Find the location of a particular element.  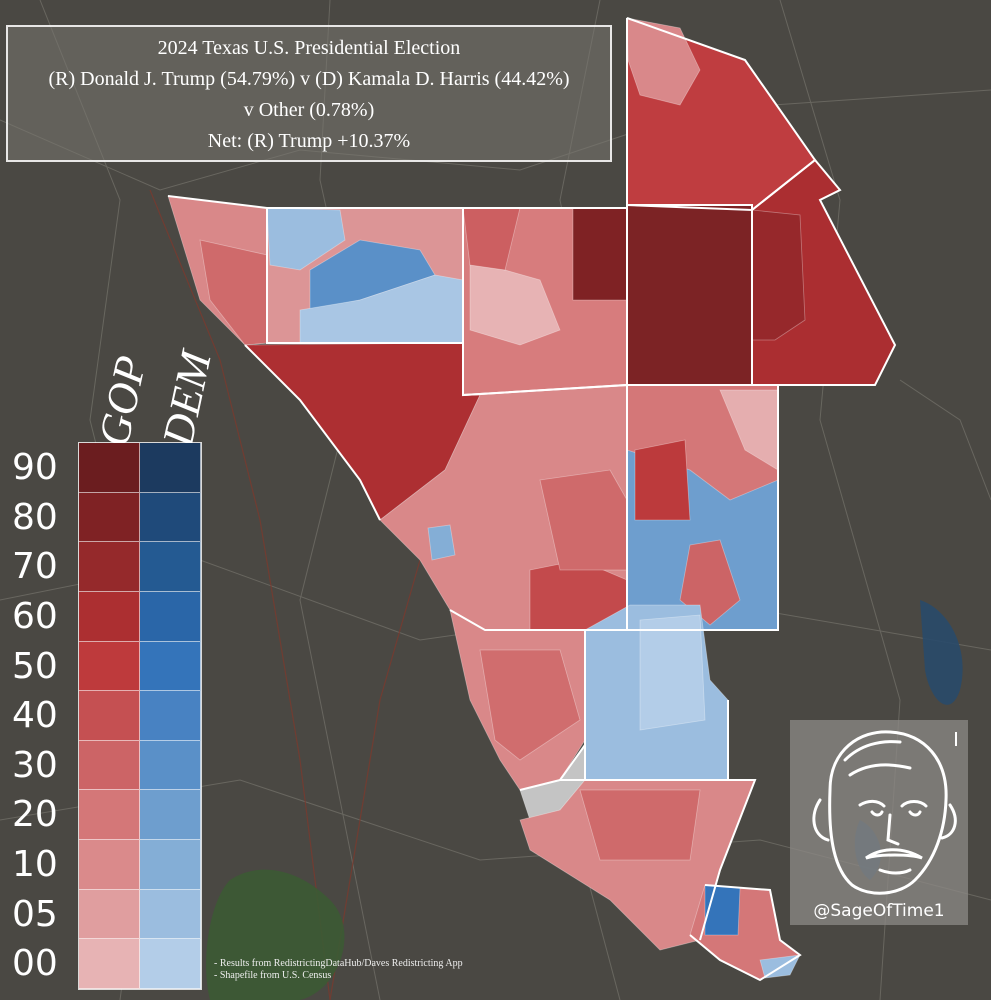

district-west-mid is located at coordinates (233, 292).